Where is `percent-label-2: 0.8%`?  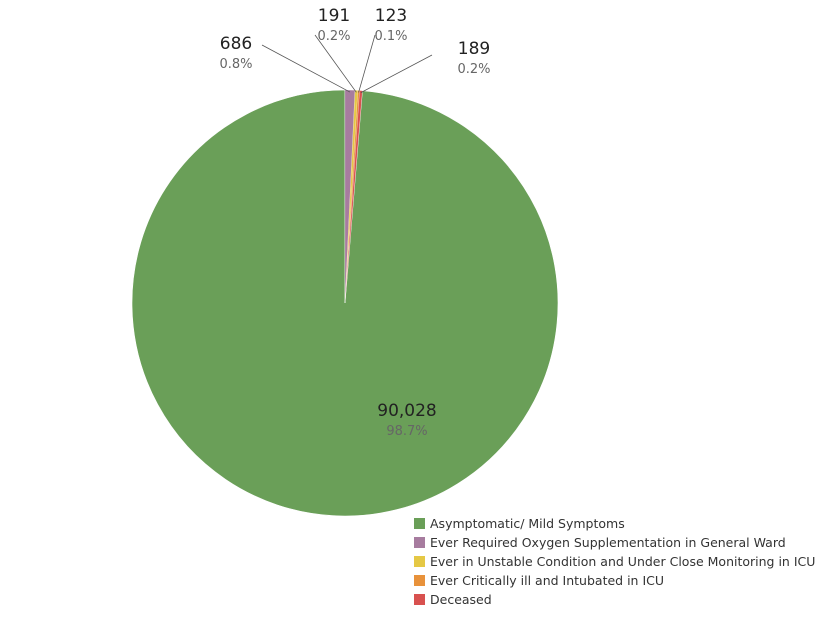 percent-label-2: 0.8% is located at coordinates (235, 64).